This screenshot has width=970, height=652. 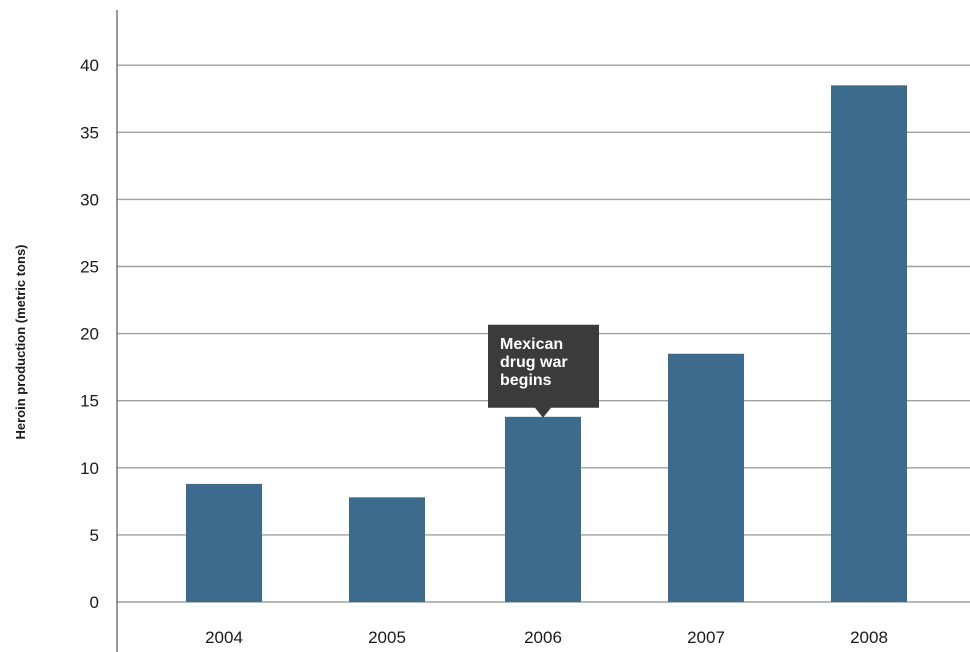 I want to click on x-tick-label: 2006, so click(x=543, y=637).